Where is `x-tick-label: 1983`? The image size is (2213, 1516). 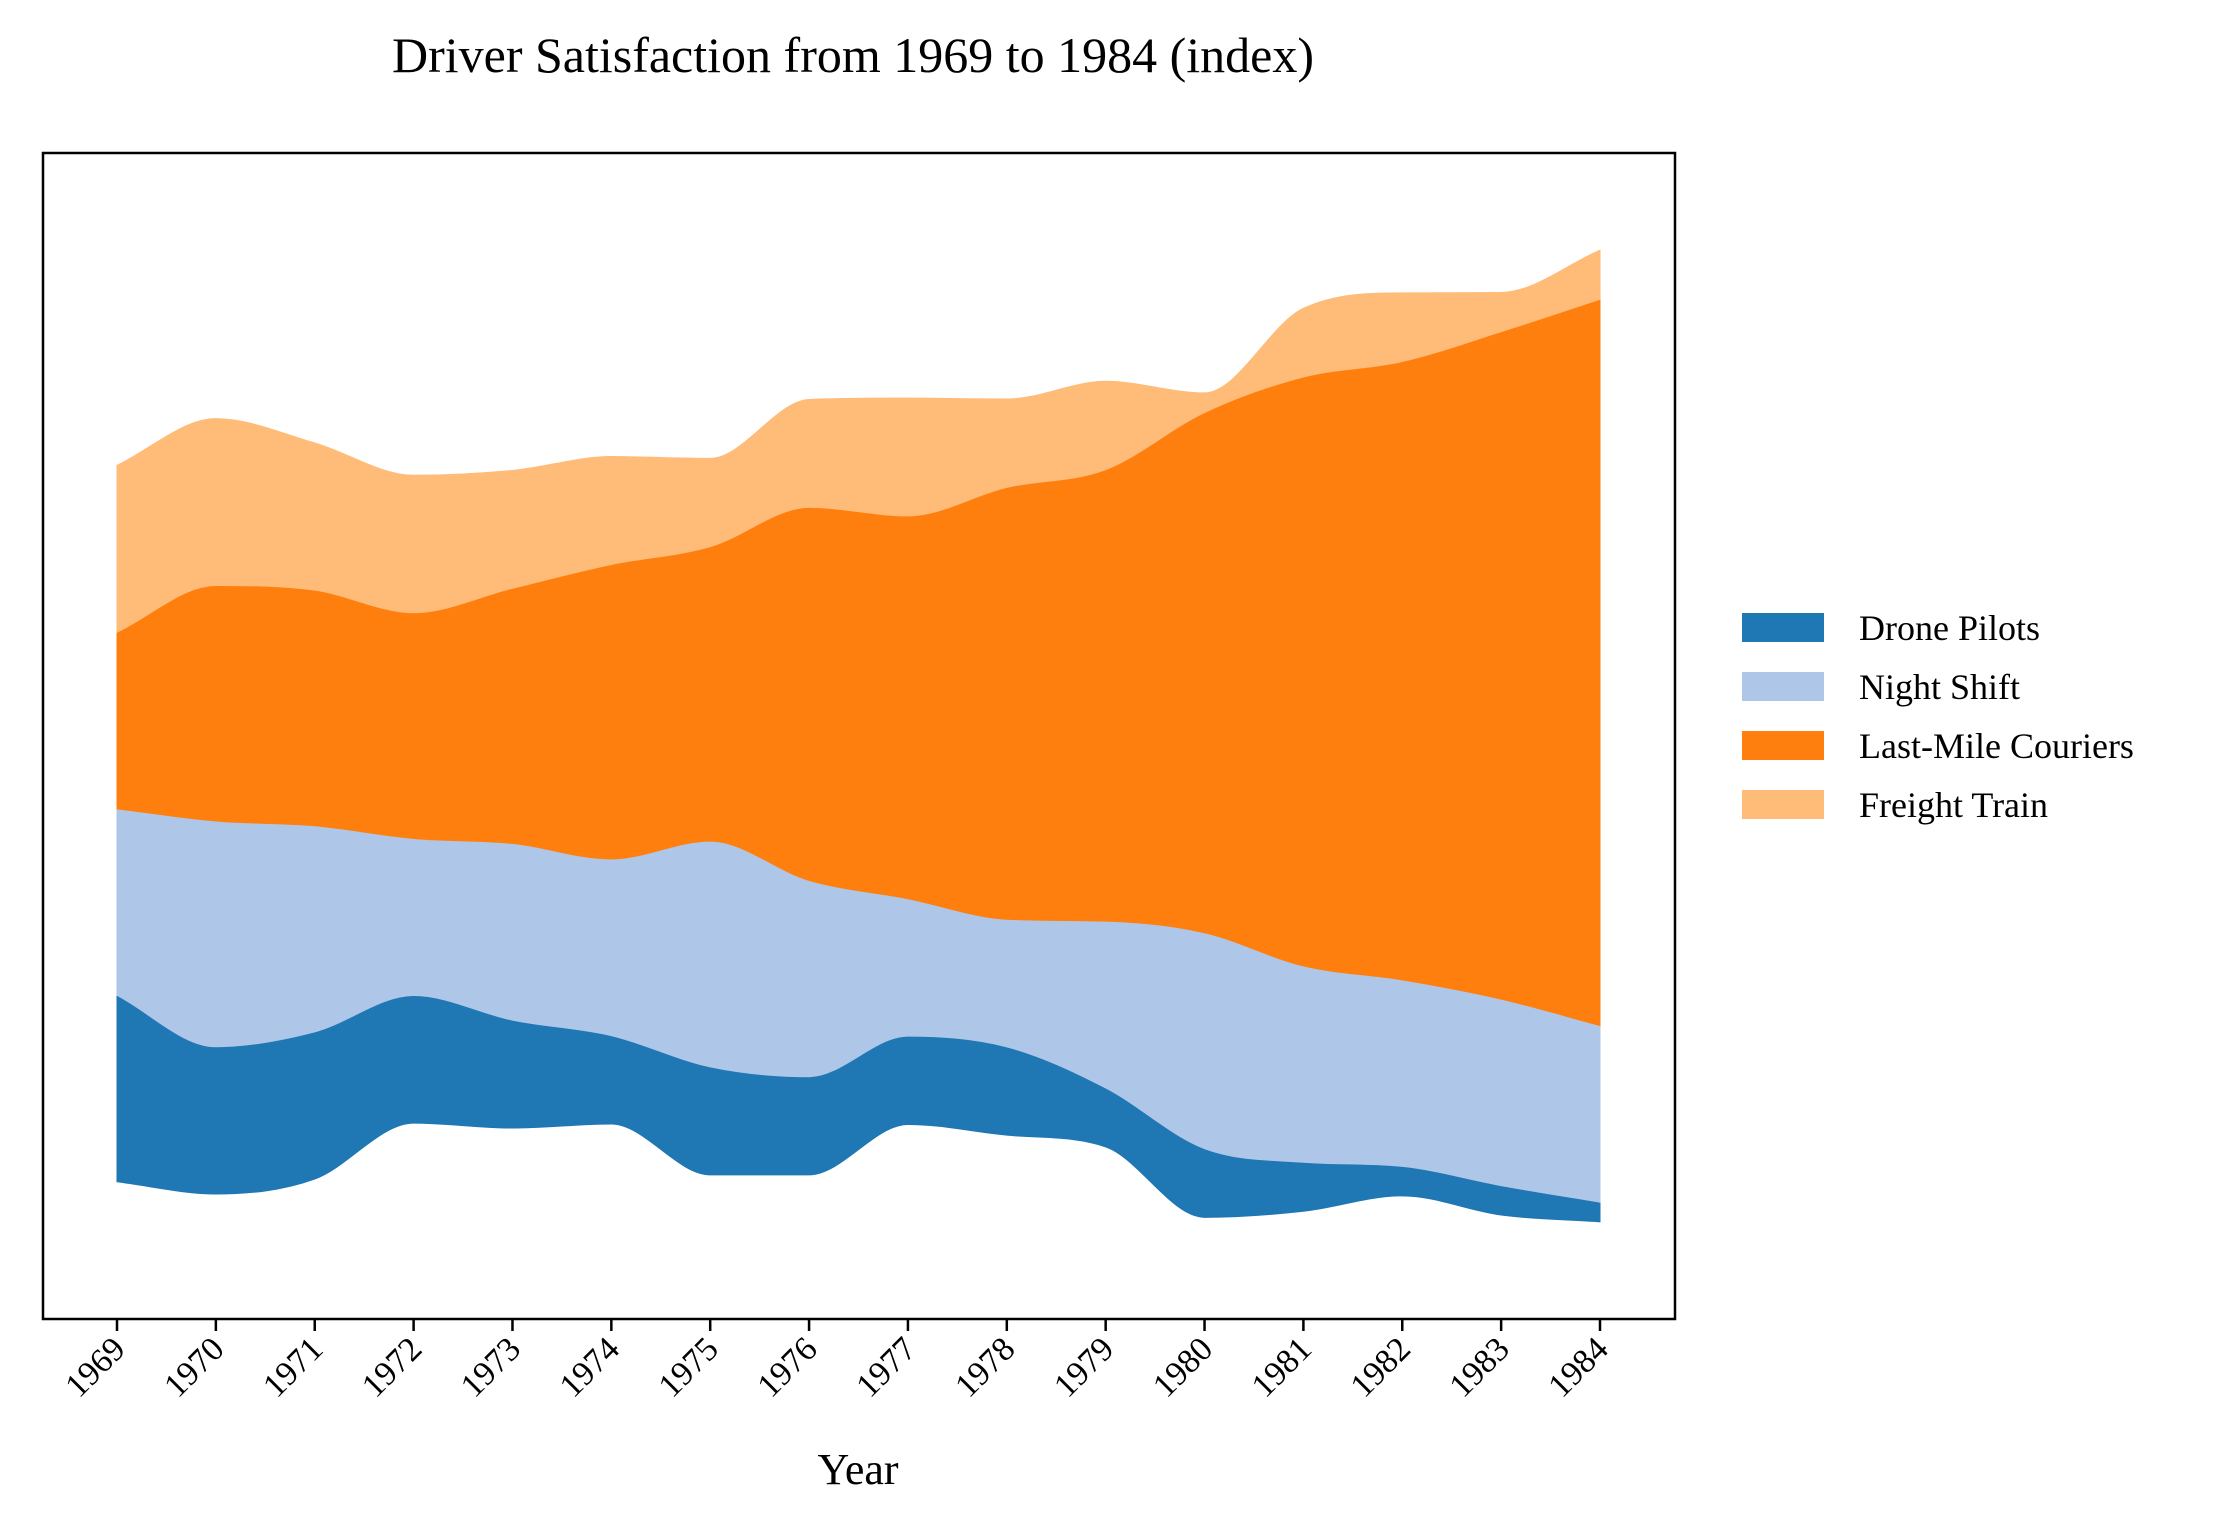 x-tick-label: 1983 is located at coordinates (1480, 1367).